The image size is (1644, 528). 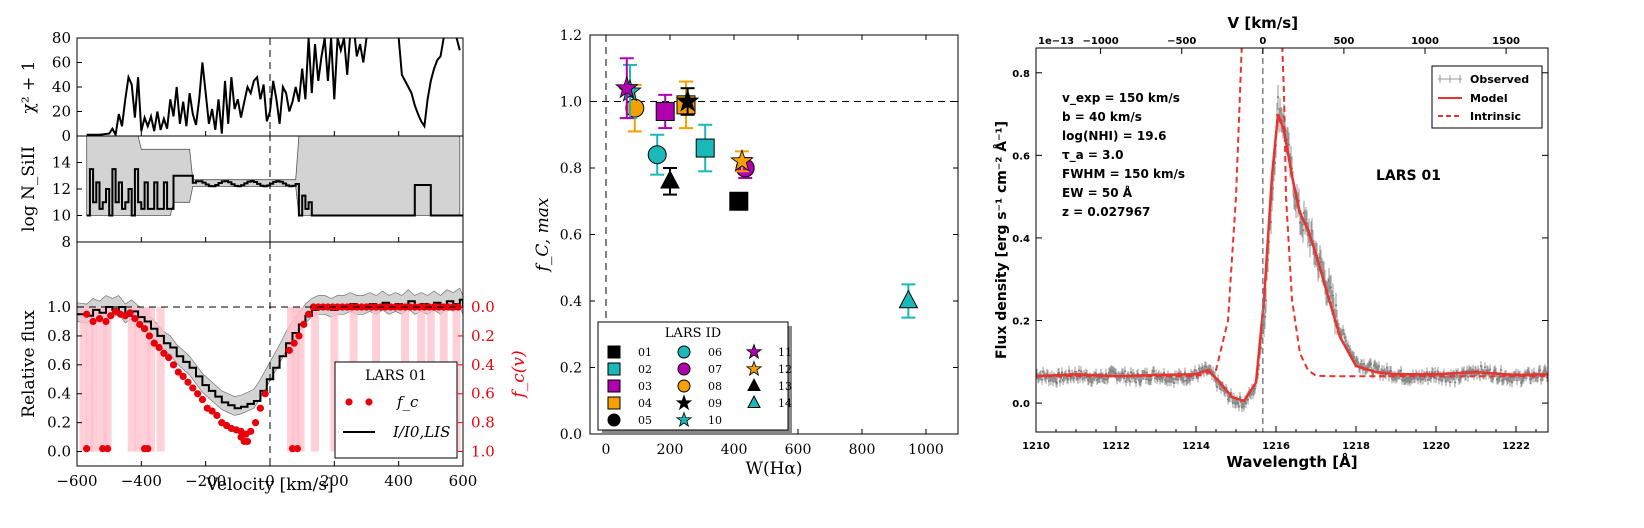 I want to click on right-xlabel: Wavelength [Å], so click(x=1291, y=461).